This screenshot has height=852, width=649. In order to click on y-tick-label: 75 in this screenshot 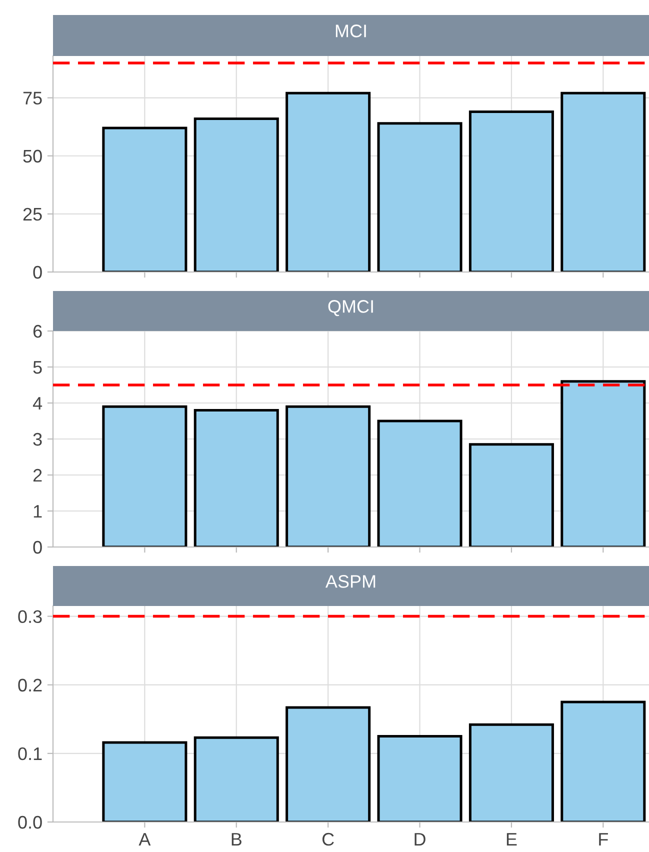, I will do `click(32, 98)`.